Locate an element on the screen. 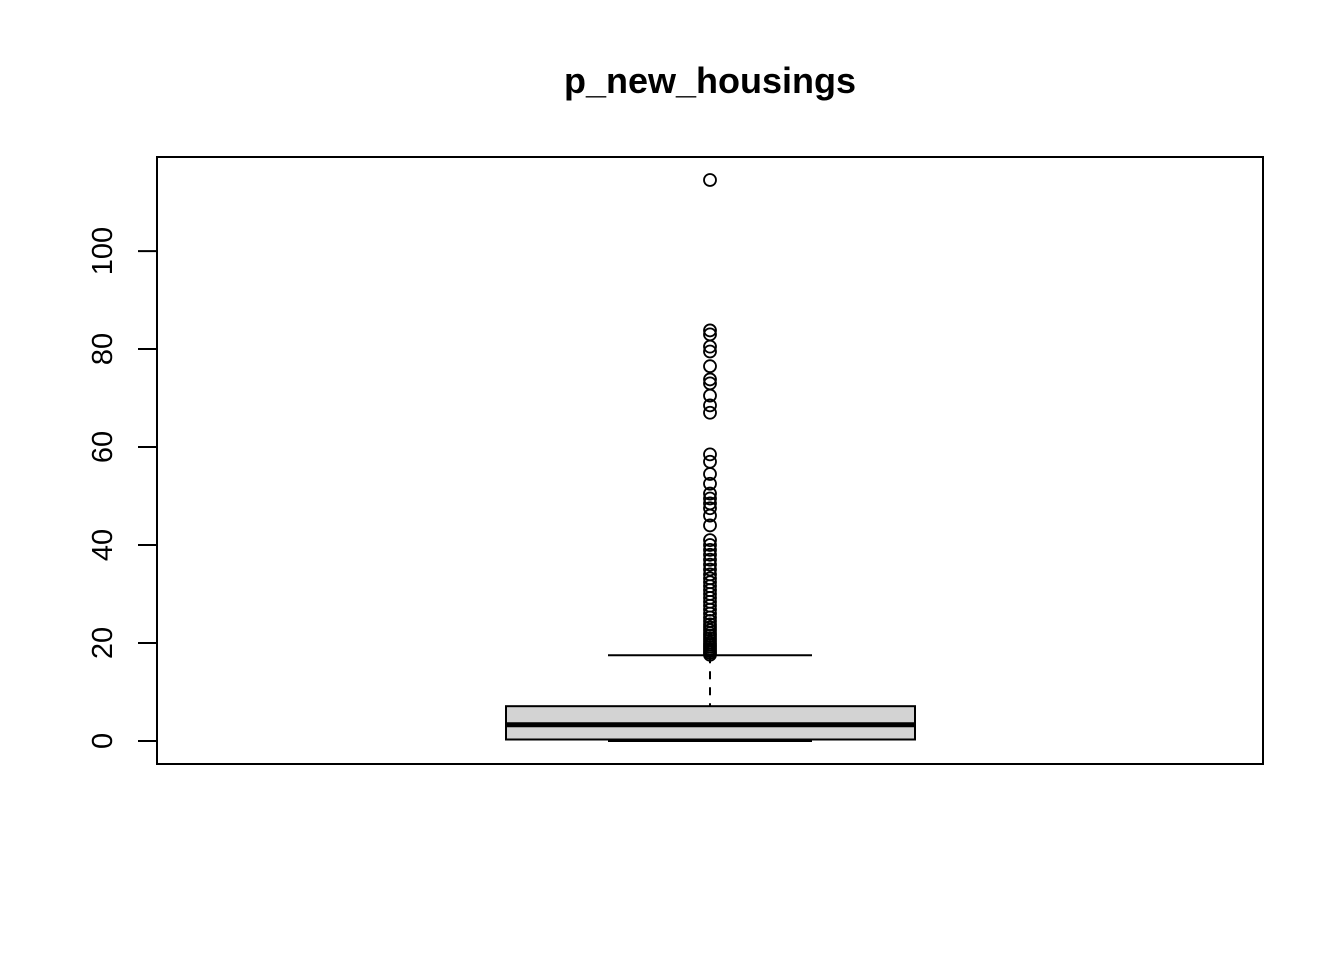 This screenshot has height=960, width=1344. chart-title: p_new_housings is located at coordinates (710, 80).